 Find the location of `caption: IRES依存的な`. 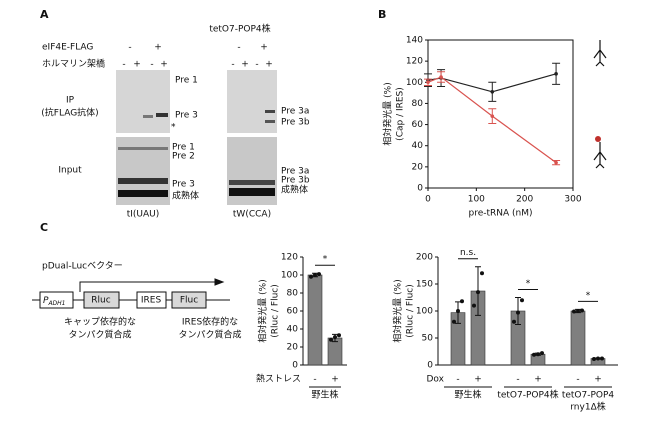

caption: IRES依存的な is located at coordinates (210, 322).